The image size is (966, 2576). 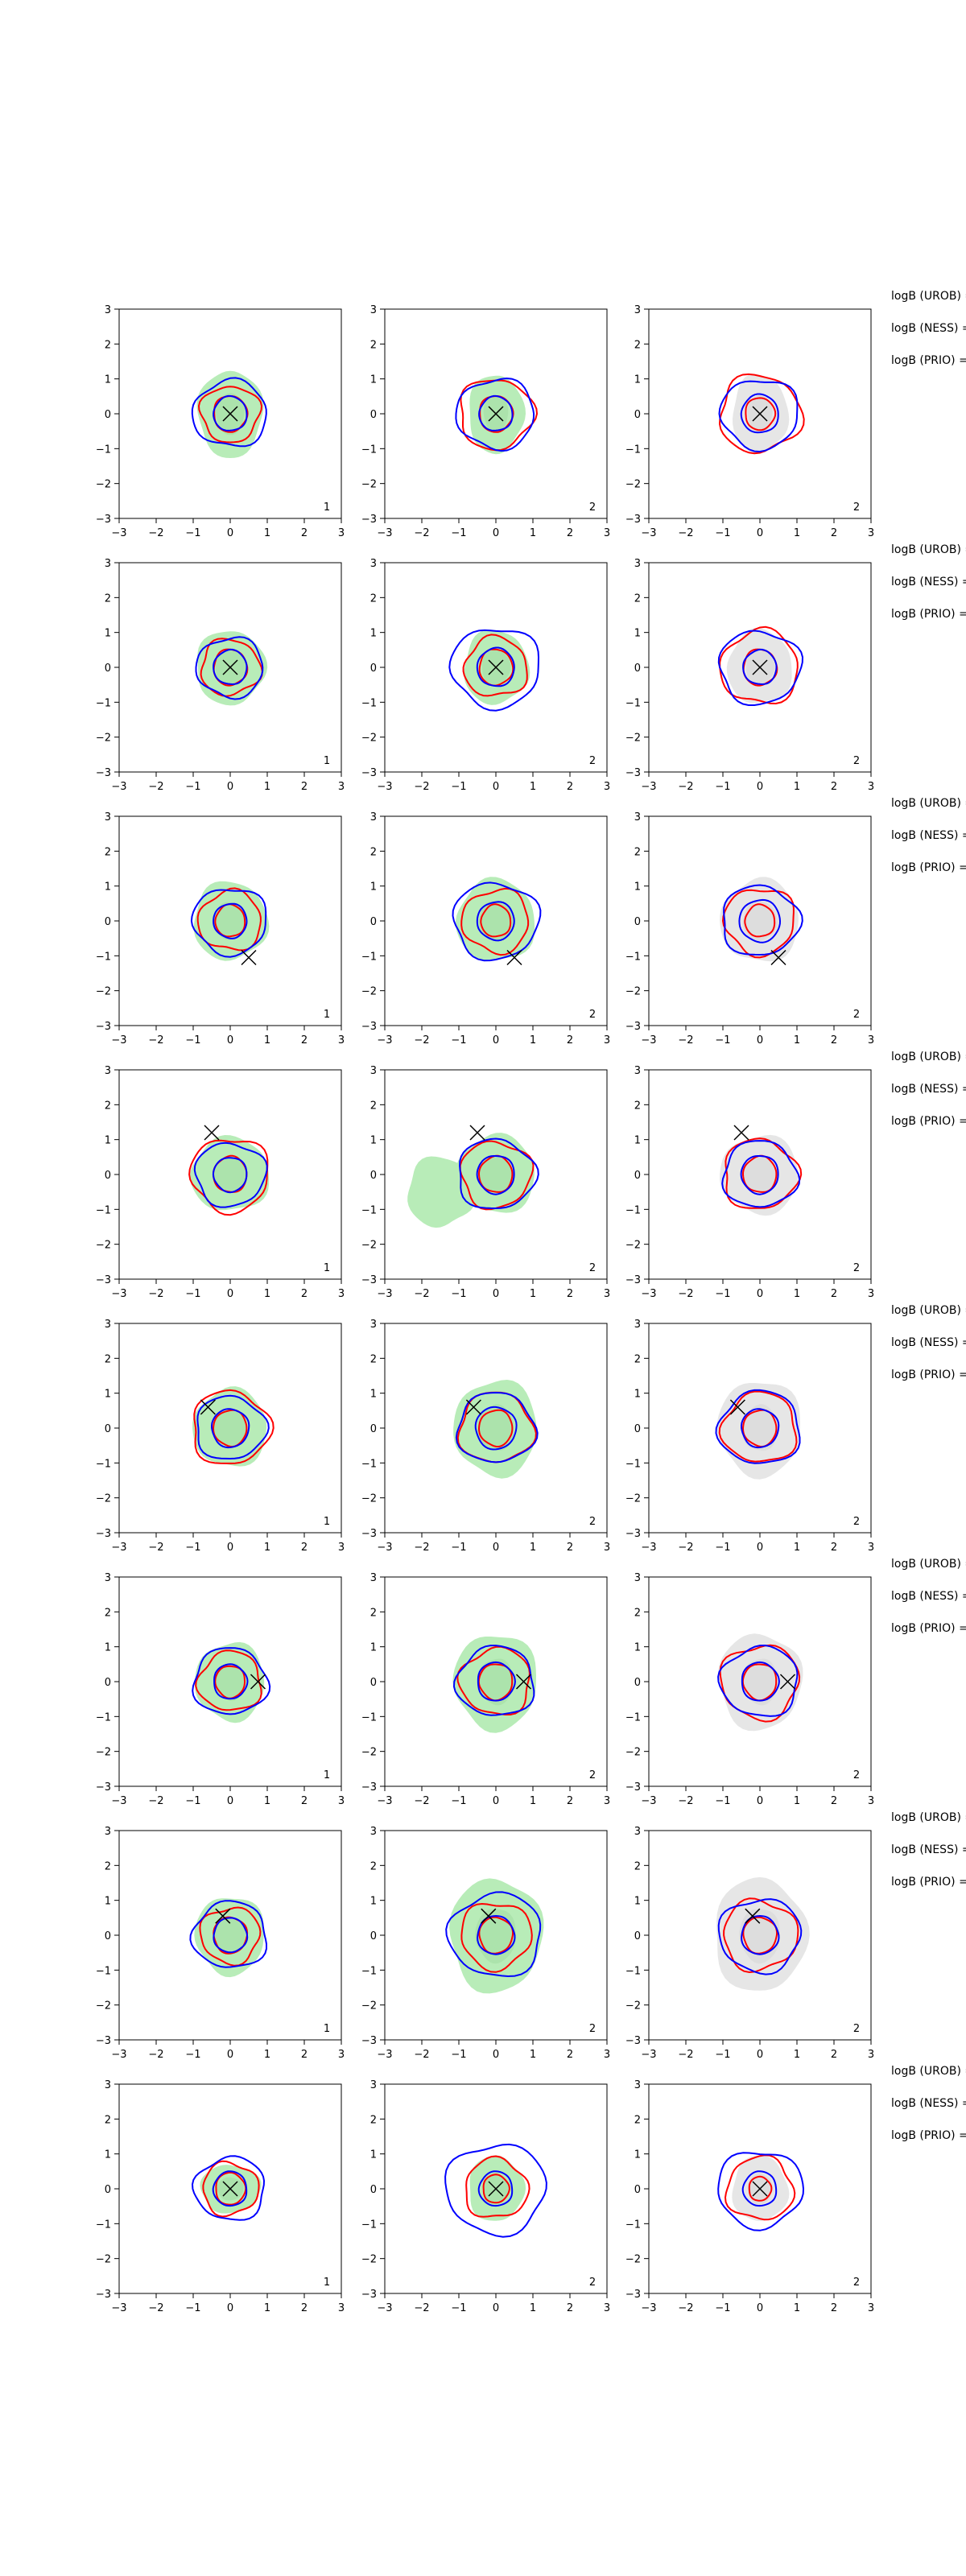 I want to click on panel-r7-c3: −3 −2 −1 0 1 2 3 −3 −2 −1 0 1 2 3 2, so click(x=749, y=1943).